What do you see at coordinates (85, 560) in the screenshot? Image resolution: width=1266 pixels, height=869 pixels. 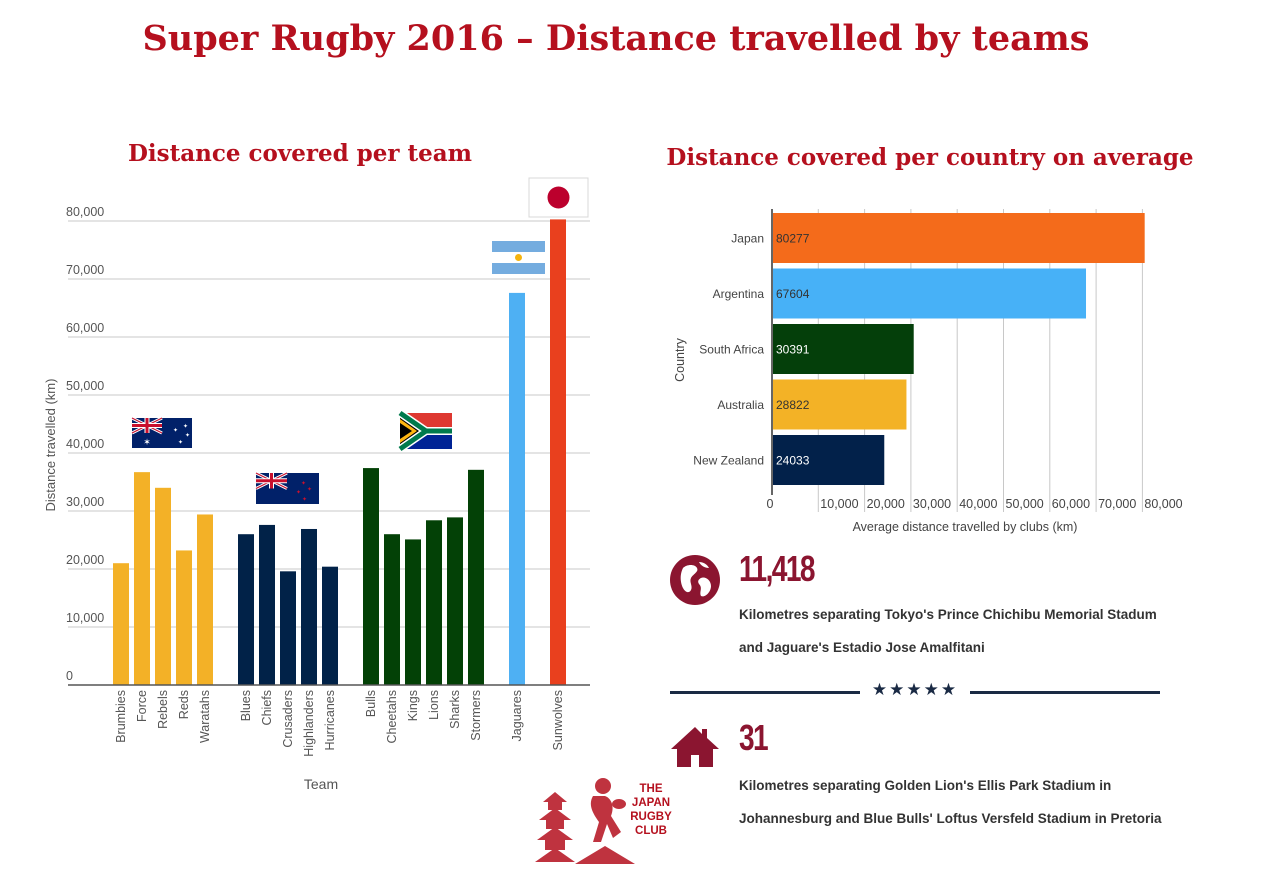 I see `y-tick-label: 20,000` at bounding box center [85, 560].